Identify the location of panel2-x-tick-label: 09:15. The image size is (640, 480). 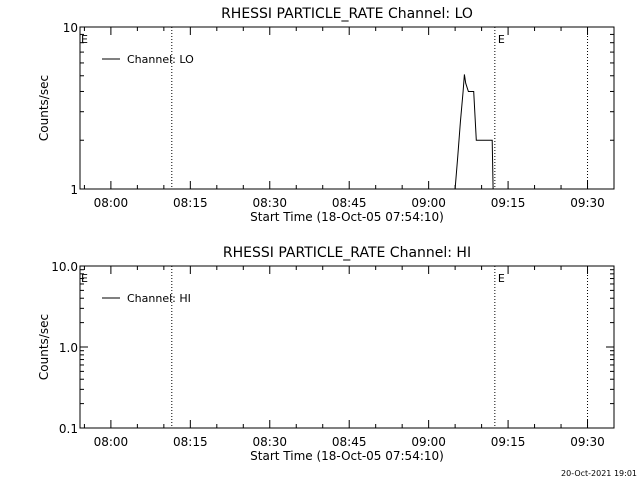
(508, 442).